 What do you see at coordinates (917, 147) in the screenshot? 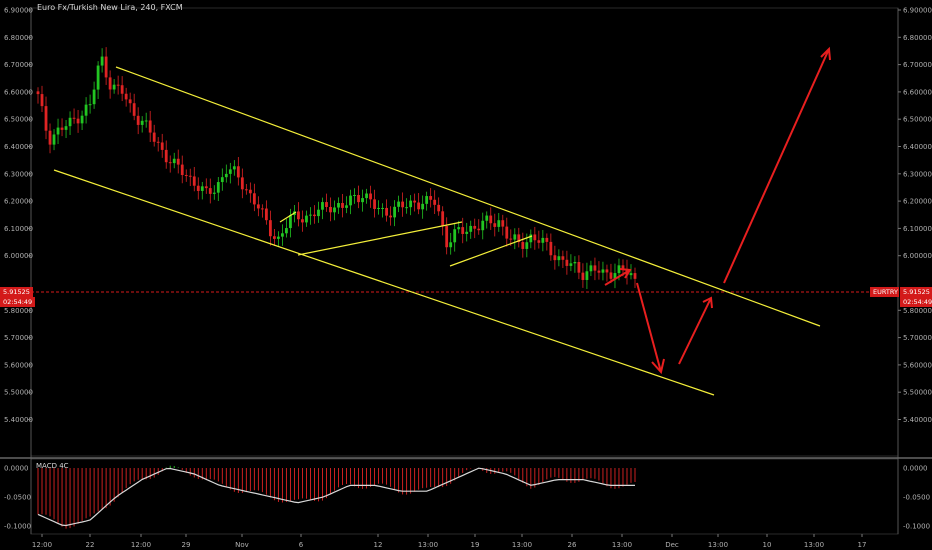
I see `y-tick-right: 6.40000` at bounding box center [917, 147].